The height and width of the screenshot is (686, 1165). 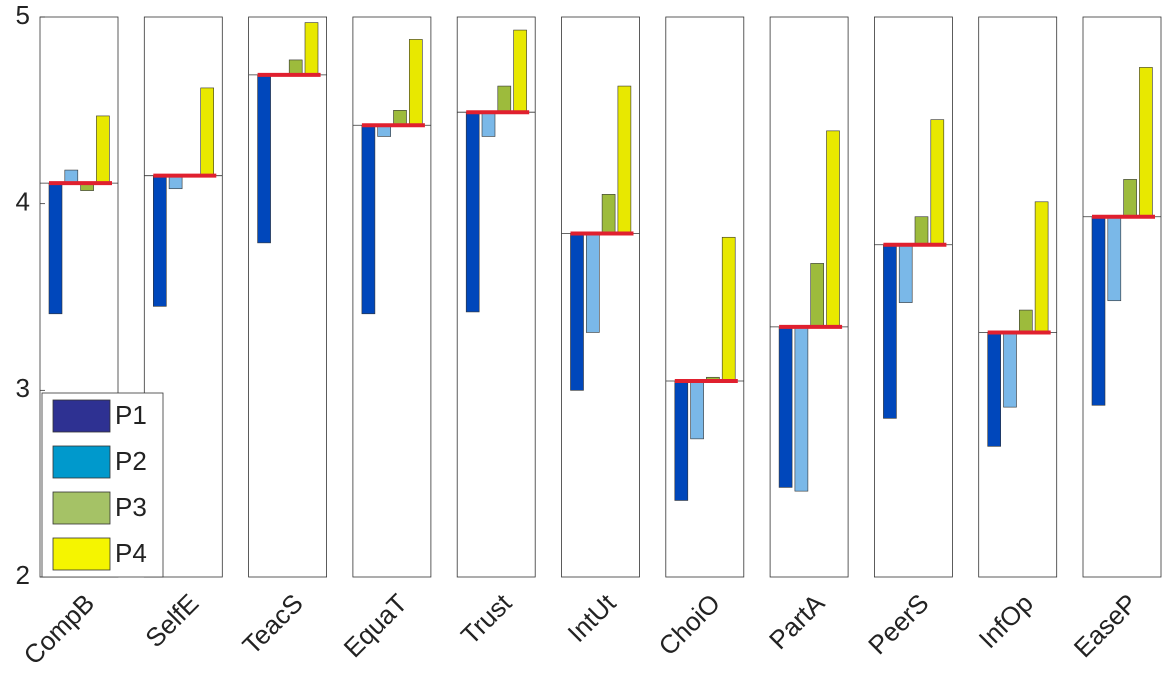 What do you see at coordinates (23, 15) in the screenshot?
I see `y-tick-label: 5` at bounding box center [23, 15].